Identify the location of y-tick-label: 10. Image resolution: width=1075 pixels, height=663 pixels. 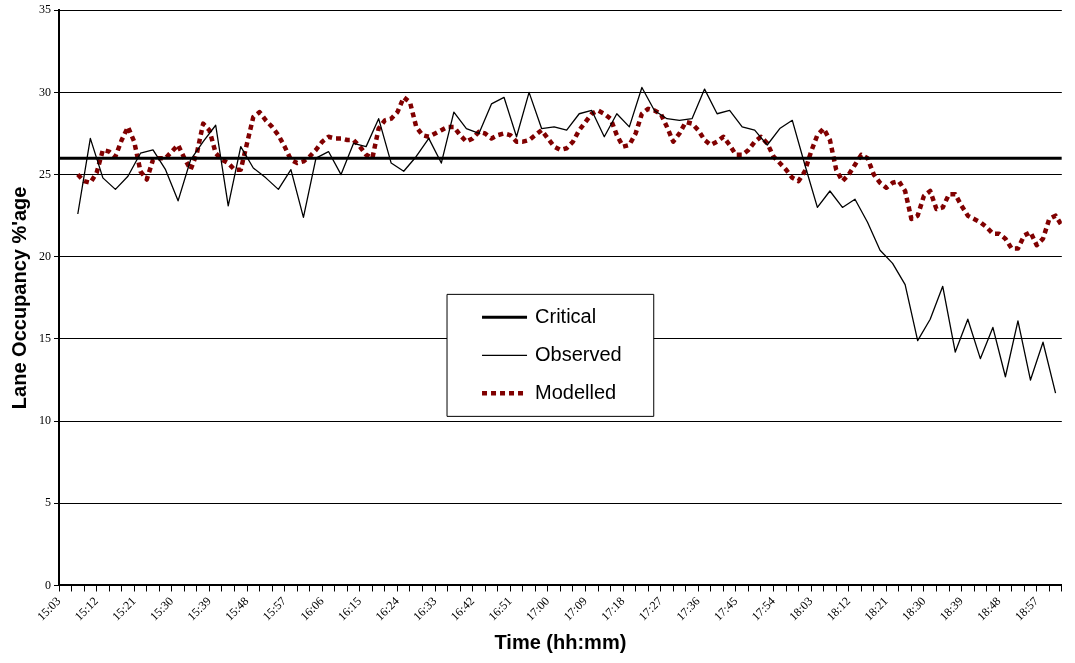
(45, 420).